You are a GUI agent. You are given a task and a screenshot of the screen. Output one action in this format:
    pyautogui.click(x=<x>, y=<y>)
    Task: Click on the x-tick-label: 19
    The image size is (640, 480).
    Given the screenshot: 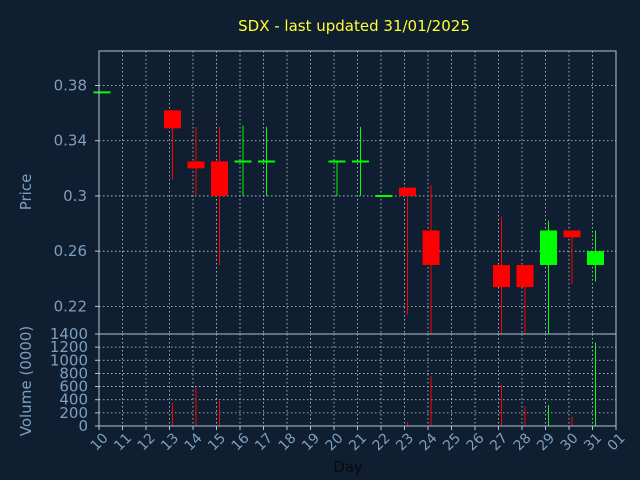 What is the action you would take?
    pyautogui.click(x=311, y=442)
    